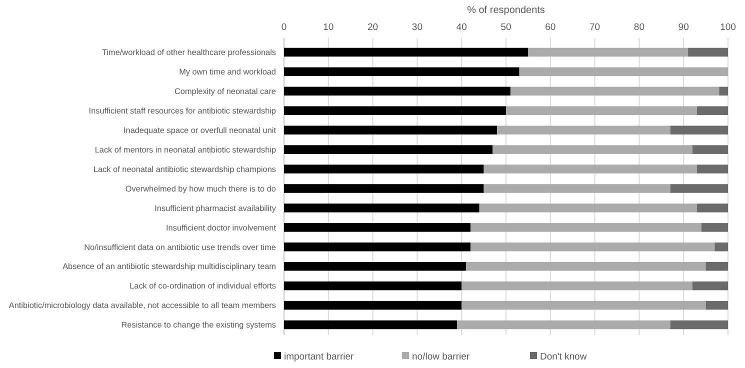 Image resolution: width=745 pixels, height=368 pixels. Describe the element at coordinates (227, 72) in the screenshot. I see `y-tick-label: My own time and workload` at that location.